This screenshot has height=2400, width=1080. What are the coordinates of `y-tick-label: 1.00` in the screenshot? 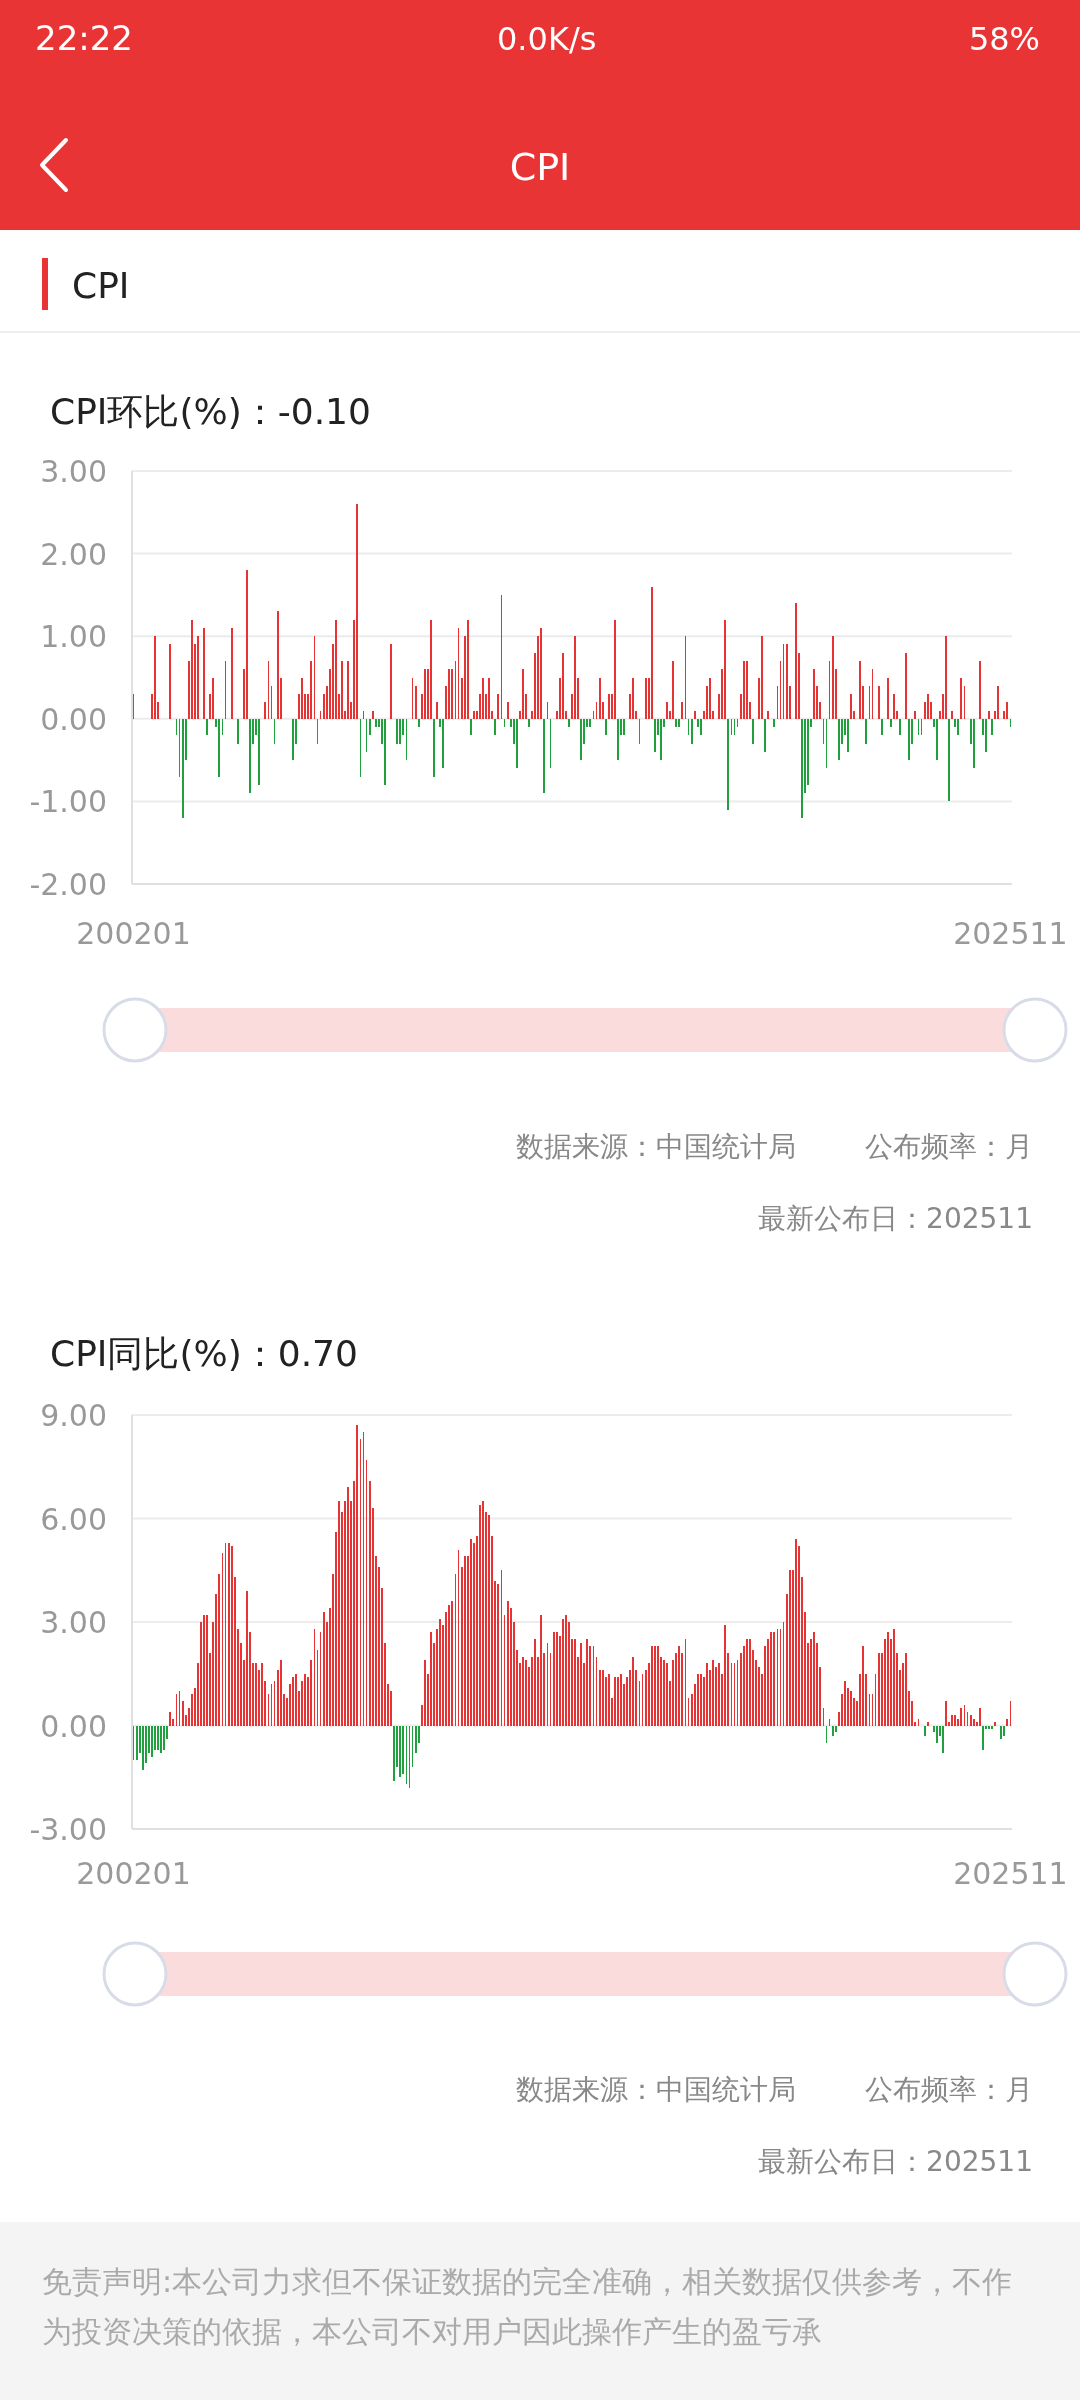 It's located at (73, 637).